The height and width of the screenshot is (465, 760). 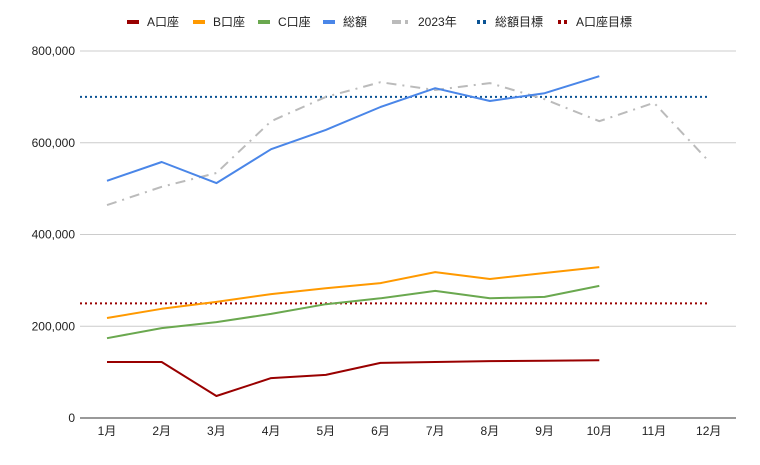 What do you see at coordinates (271, 431) in the screenshot?
I see `x-tick-label: 4月` at bounding box center [271, 431].